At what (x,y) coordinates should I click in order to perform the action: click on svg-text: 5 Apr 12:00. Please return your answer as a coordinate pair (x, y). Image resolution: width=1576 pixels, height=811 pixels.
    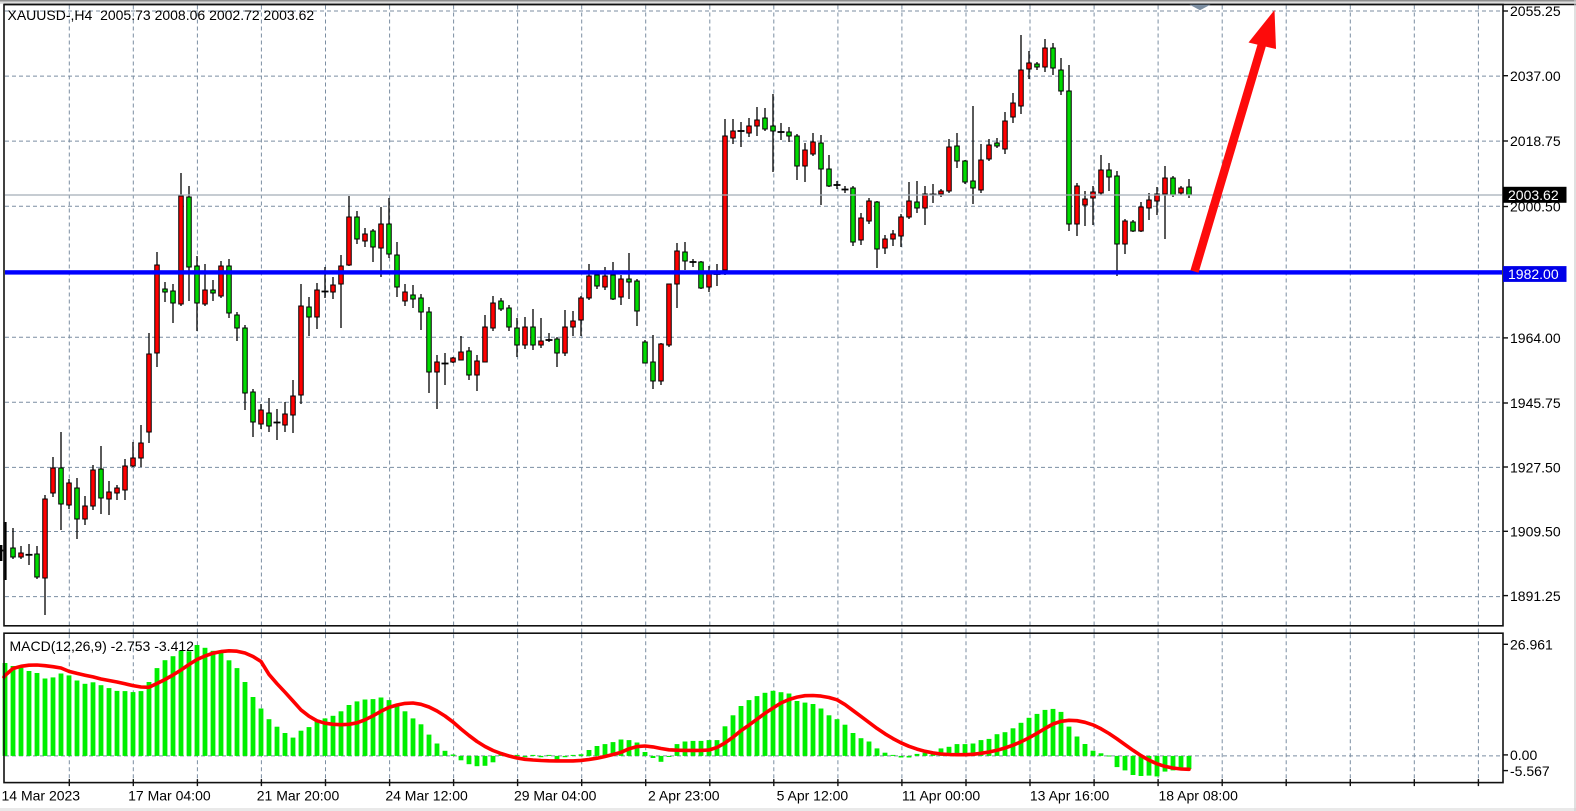
    Looking at the image, I should click on (813, 795).